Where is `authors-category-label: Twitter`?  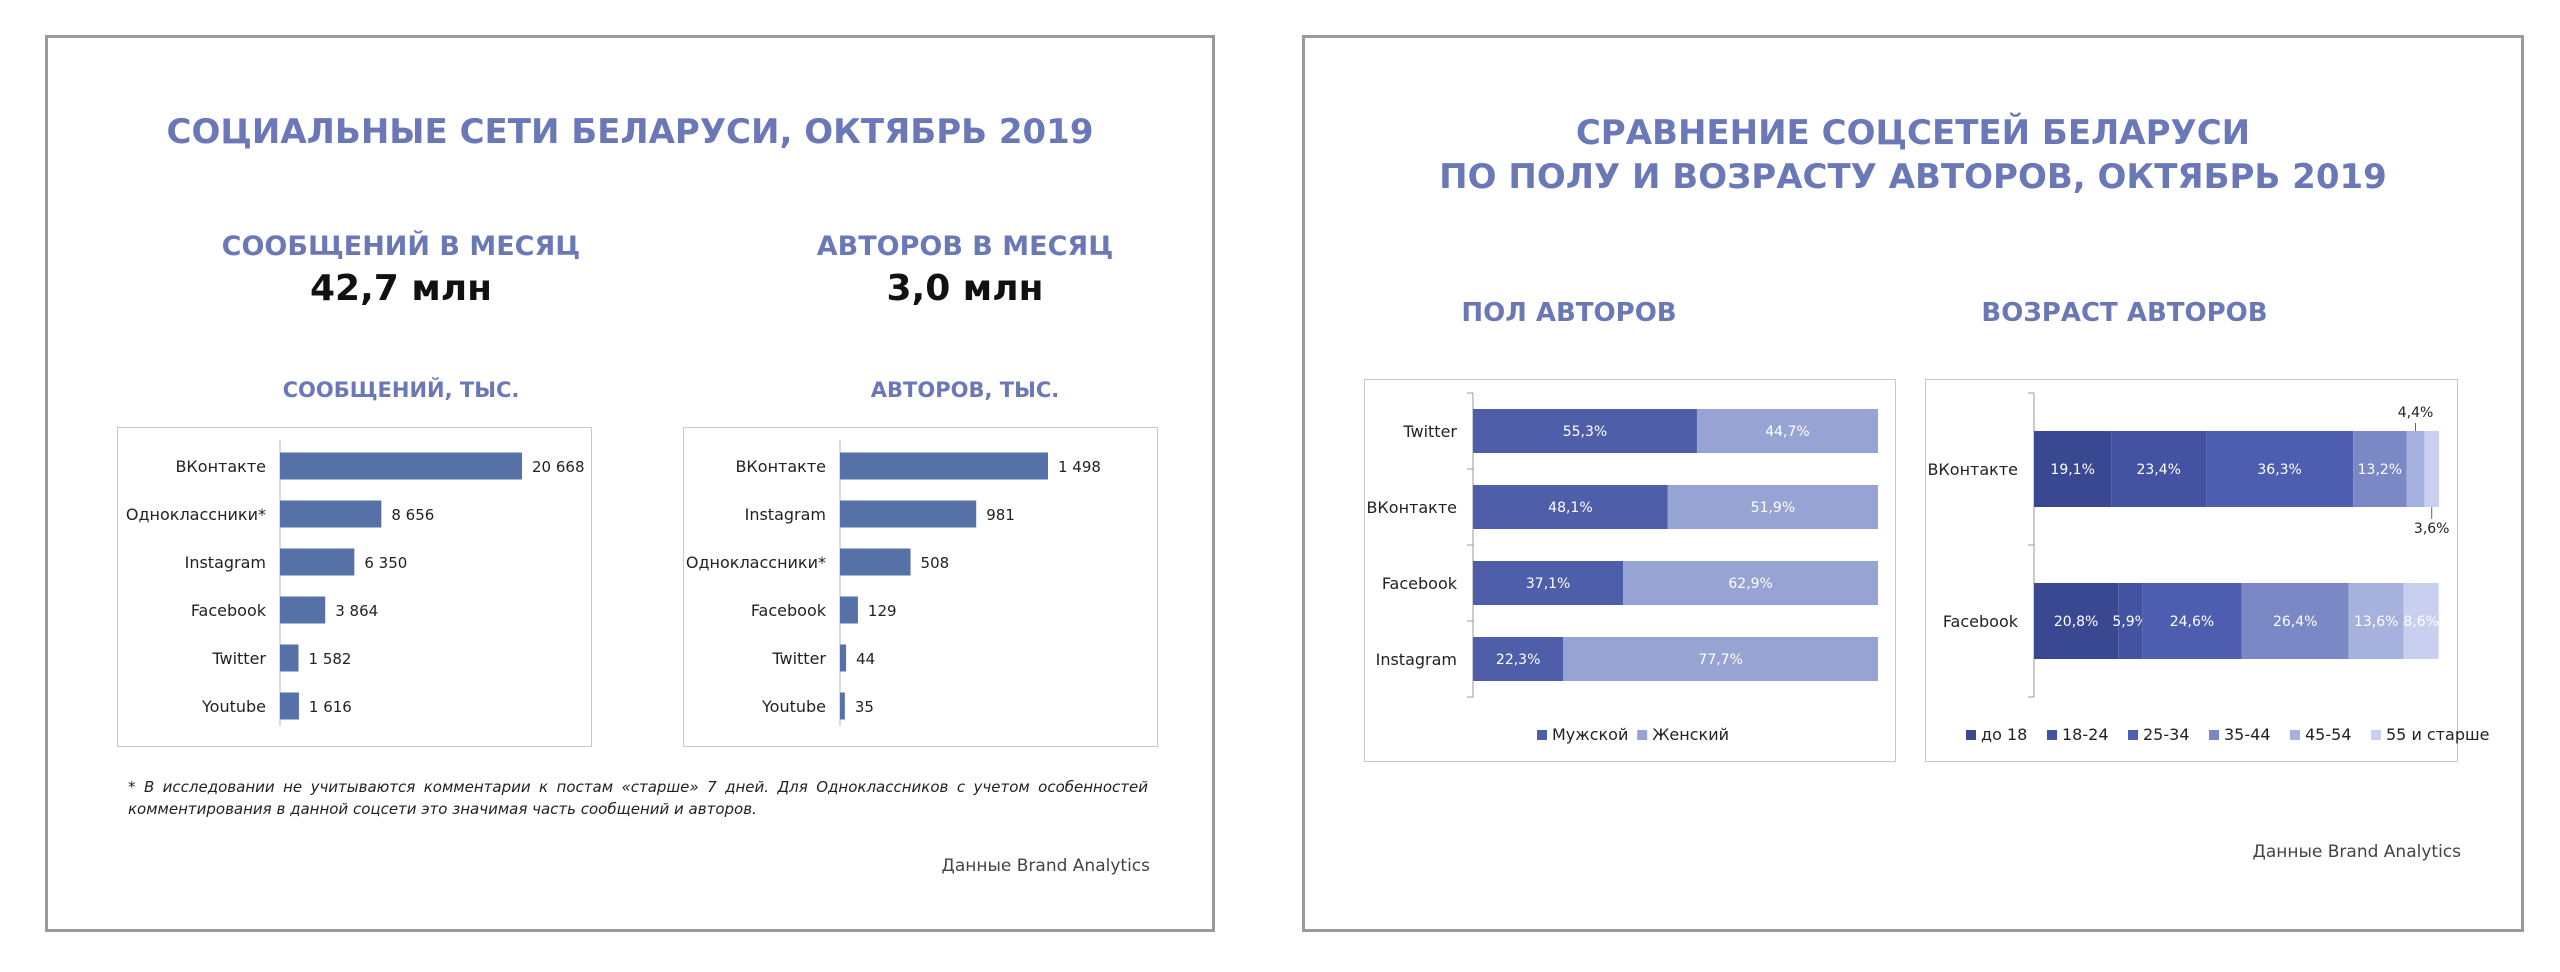
authors-category-label: Twitter is located at coordinates (798, 658).